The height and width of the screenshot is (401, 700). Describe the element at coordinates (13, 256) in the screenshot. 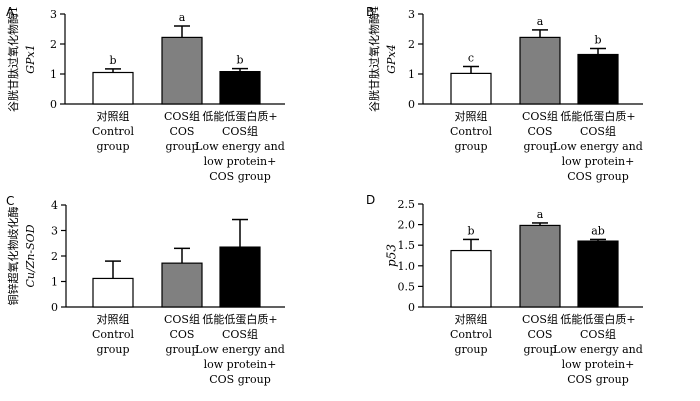

I see `y-axis-label: 铜锌超氧化物歧化酶` at that location.